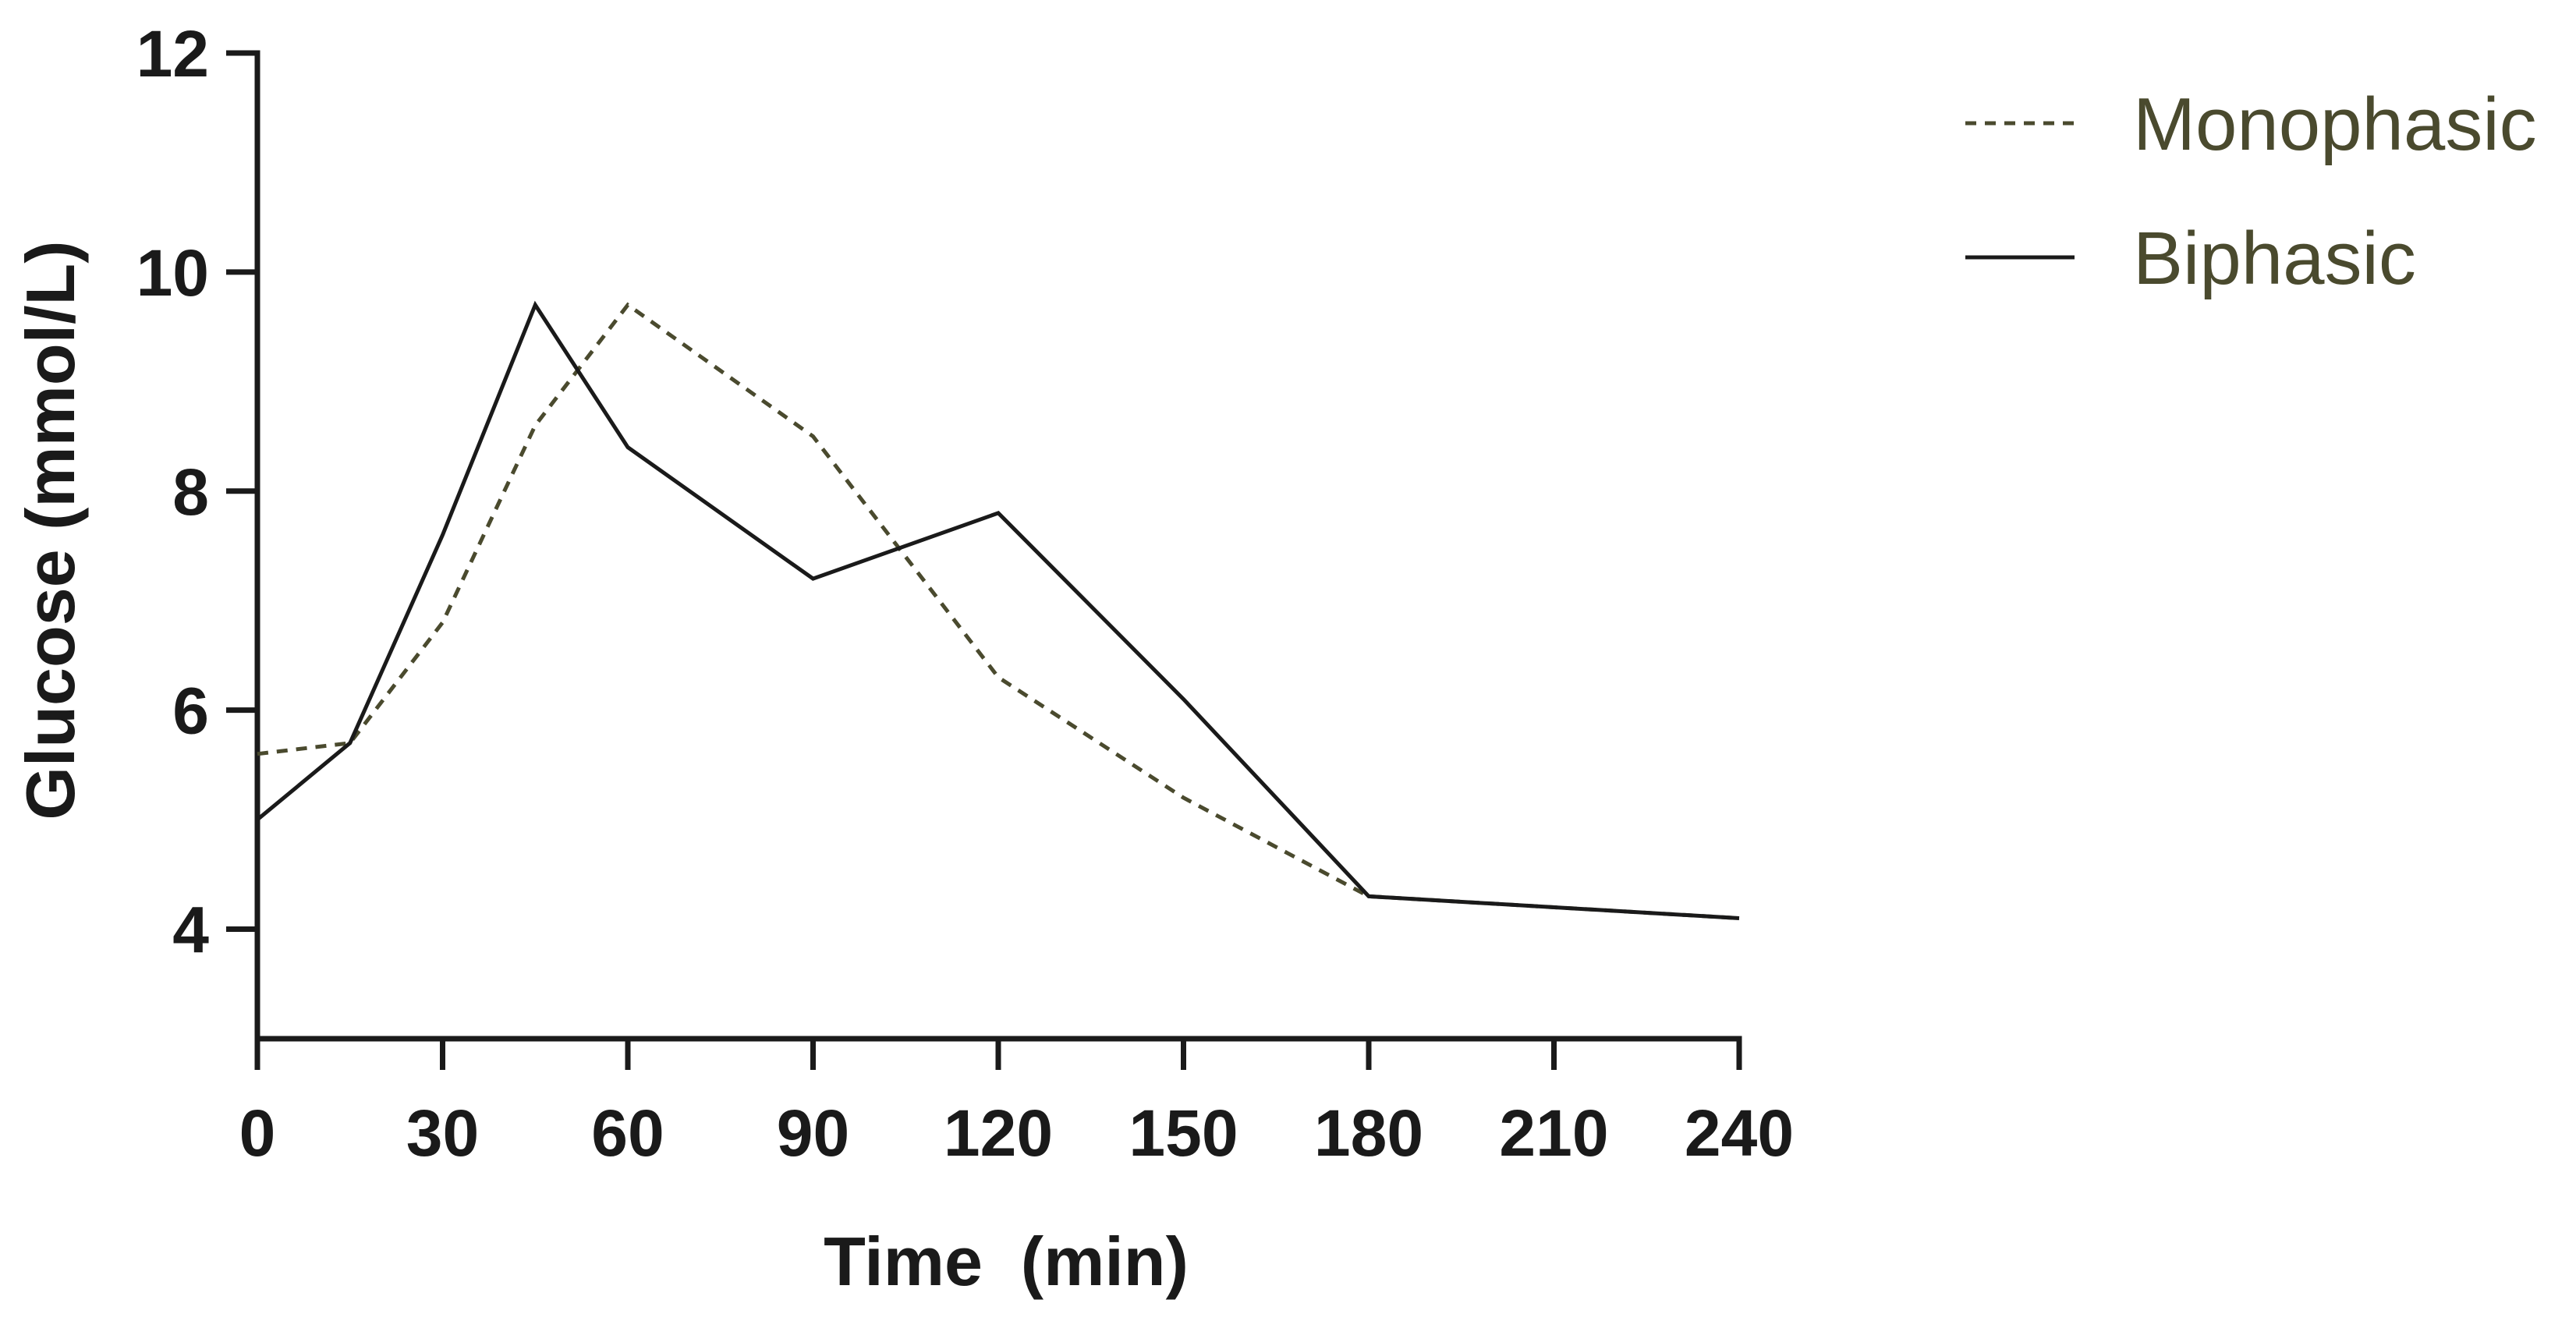 The width and height of the screenshot is (2576, 1321). Describe the element at coordinates (191, 711) in the screenshot. I see `y-tick-label: 6` at that location.